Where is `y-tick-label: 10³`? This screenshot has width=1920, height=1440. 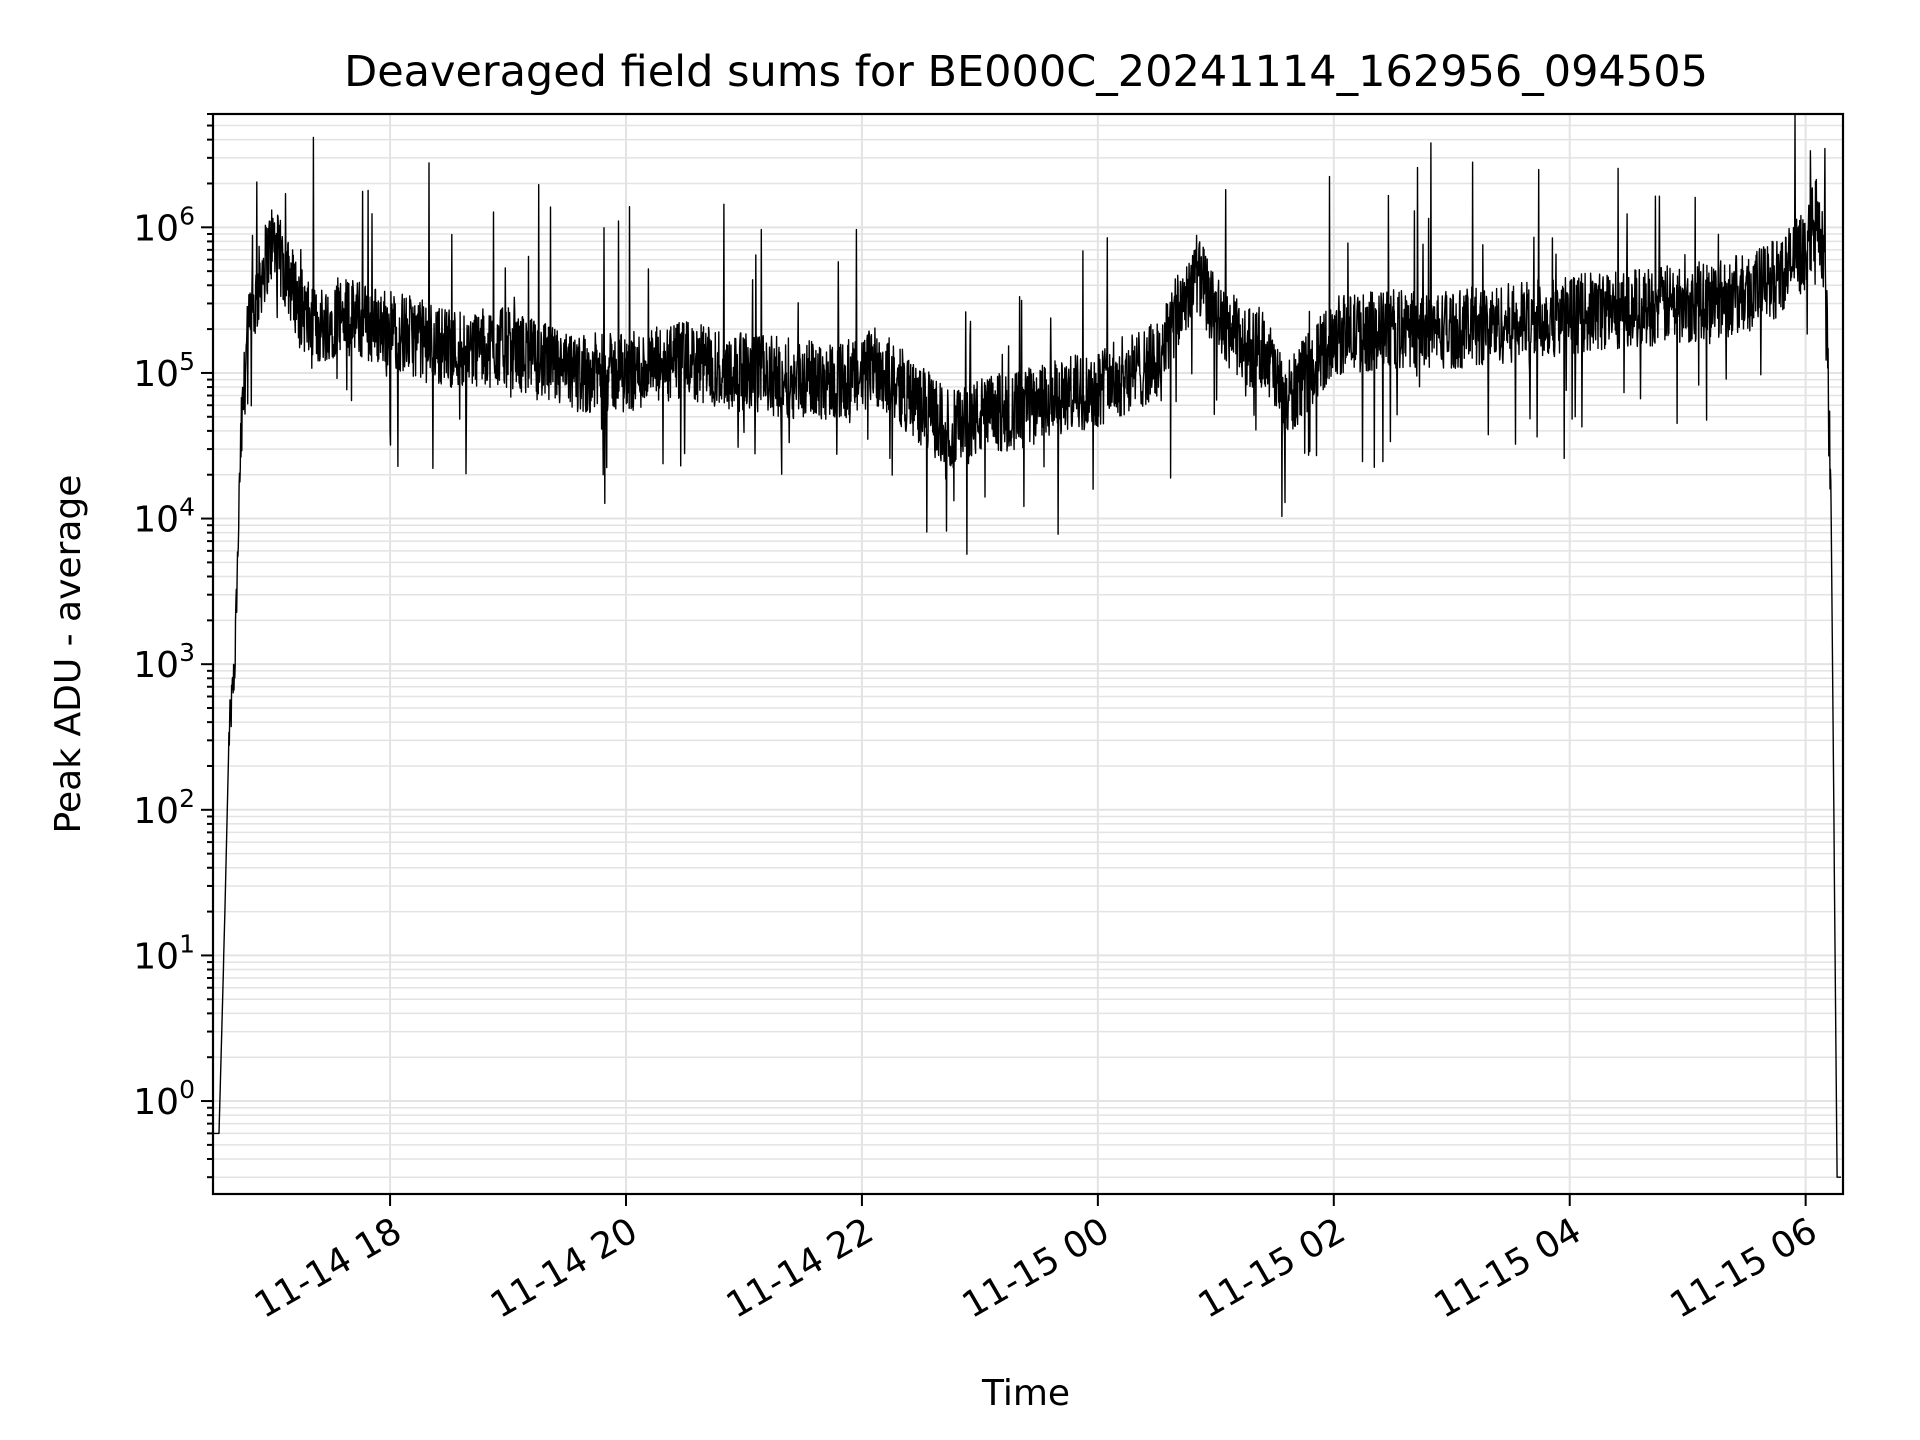 y-tick-label: 10³ is located at coordinates (164, 662).